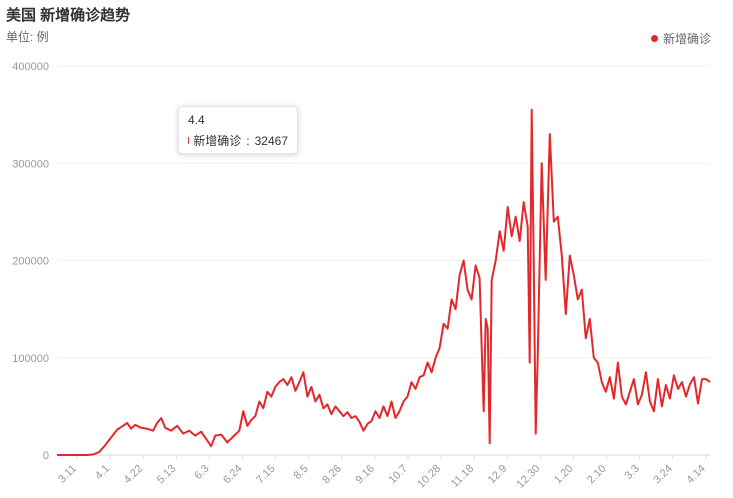  What do you see at coordinates (696, 475) in the screenshot?
I see `x-tick-label: 4.14` at bounding box center [696, 475].